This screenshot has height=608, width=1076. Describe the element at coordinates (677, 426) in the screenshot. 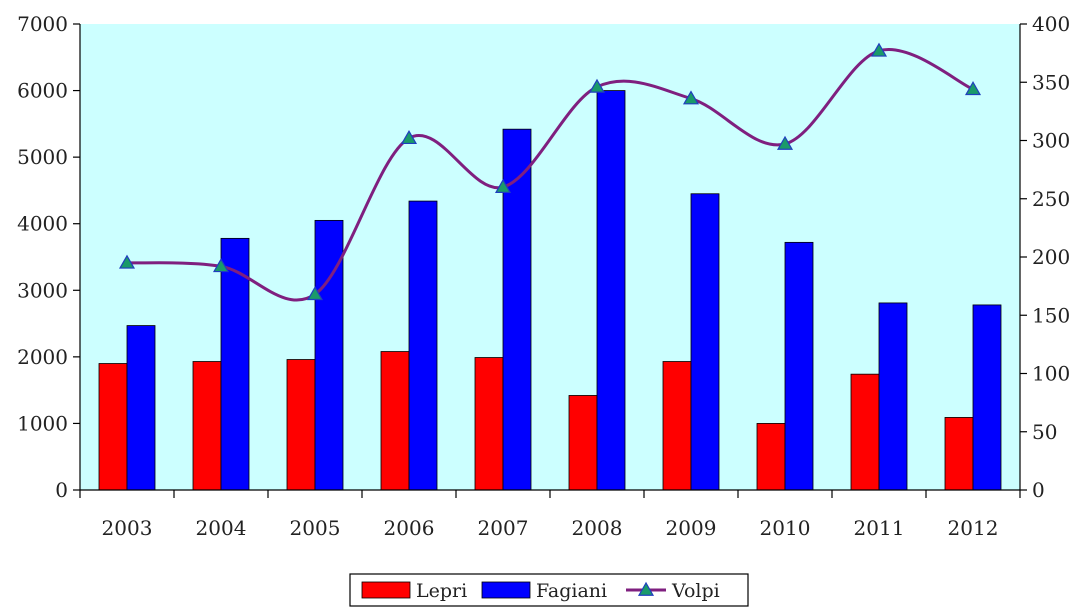

I see `bar-lepri-2009` at that location.